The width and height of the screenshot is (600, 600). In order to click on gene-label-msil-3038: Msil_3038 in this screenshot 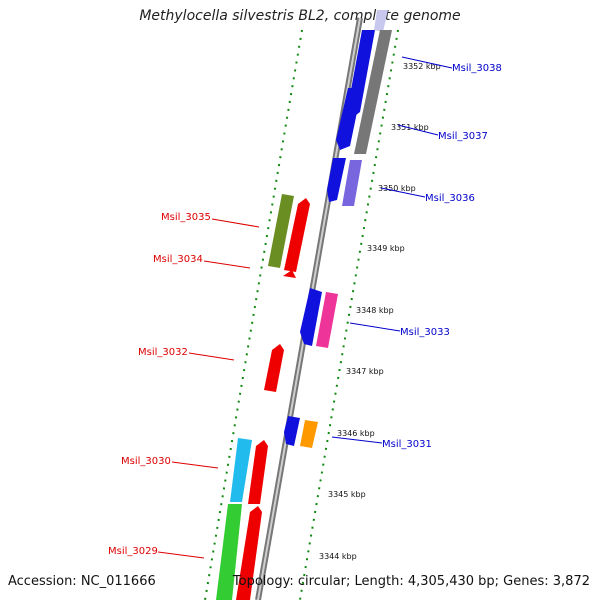, I will do `click(477, 68)`.